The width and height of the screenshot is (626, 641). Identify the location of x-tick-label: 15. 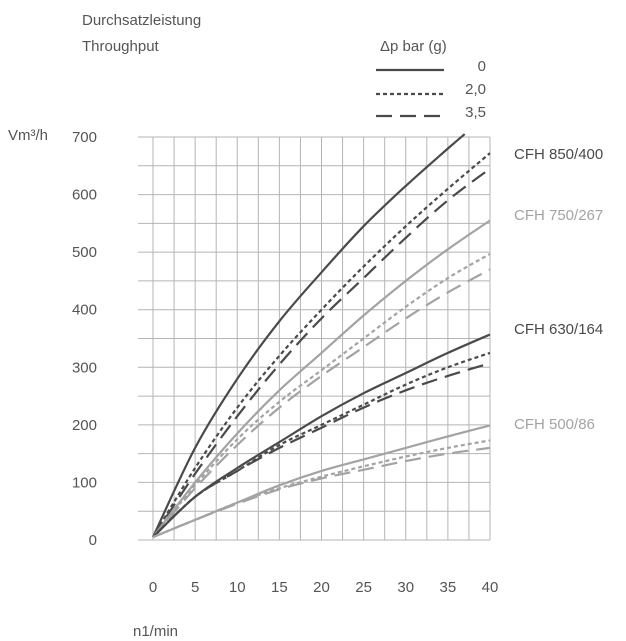
(279, 587).